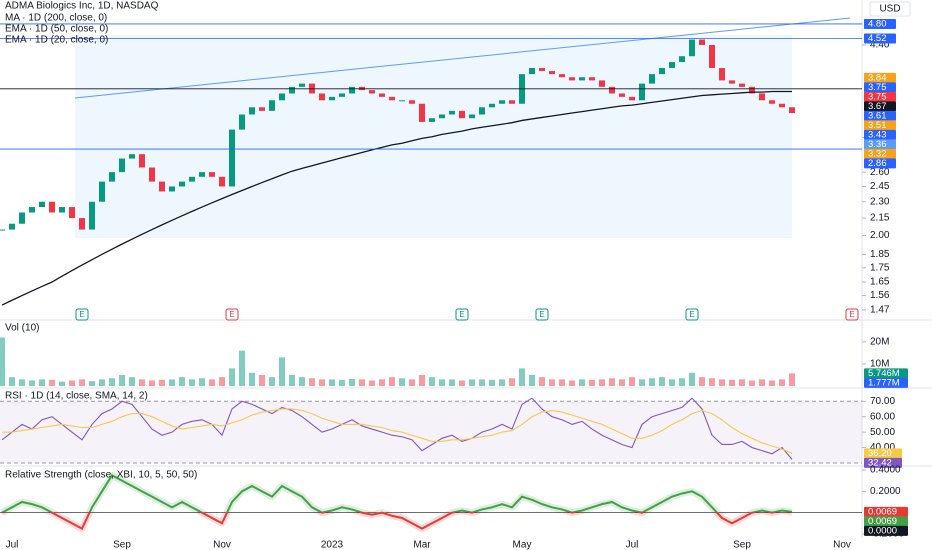  I want to click on x-tick-label: Sep, so click(122, 545).